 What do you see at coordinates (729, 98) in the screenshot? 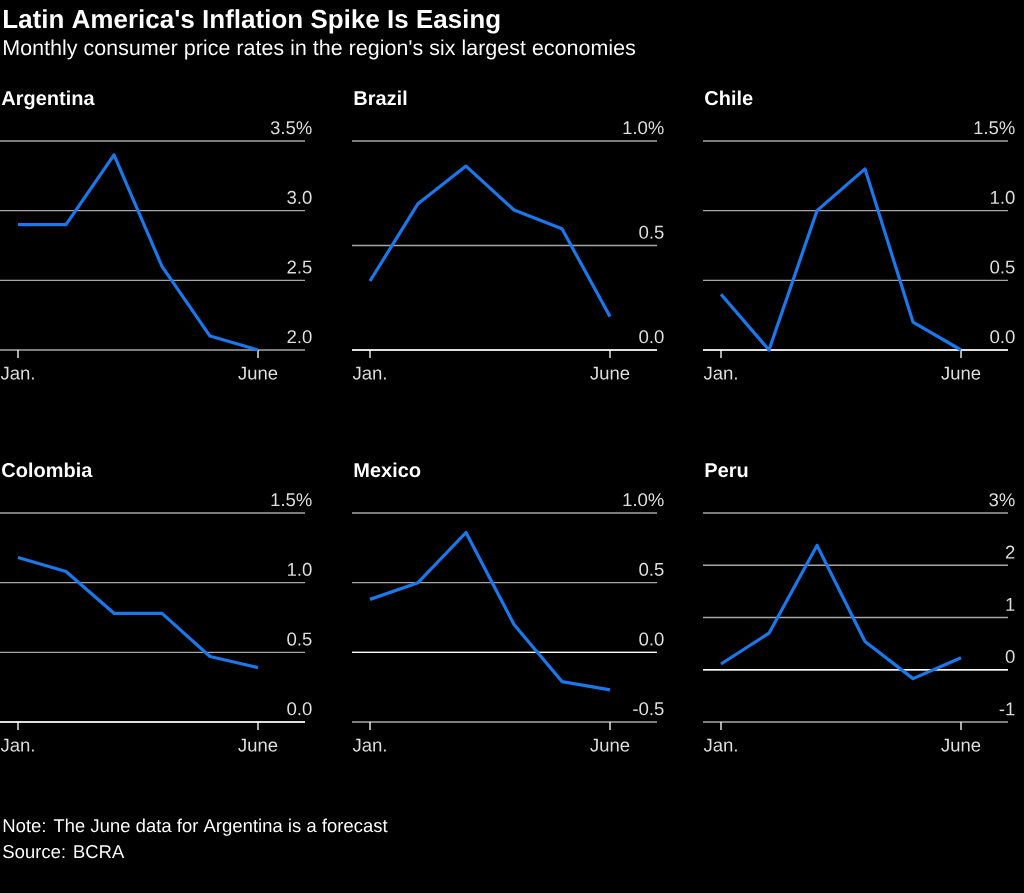
I see `chart-title: Chile` at bounding box center [729, 98].